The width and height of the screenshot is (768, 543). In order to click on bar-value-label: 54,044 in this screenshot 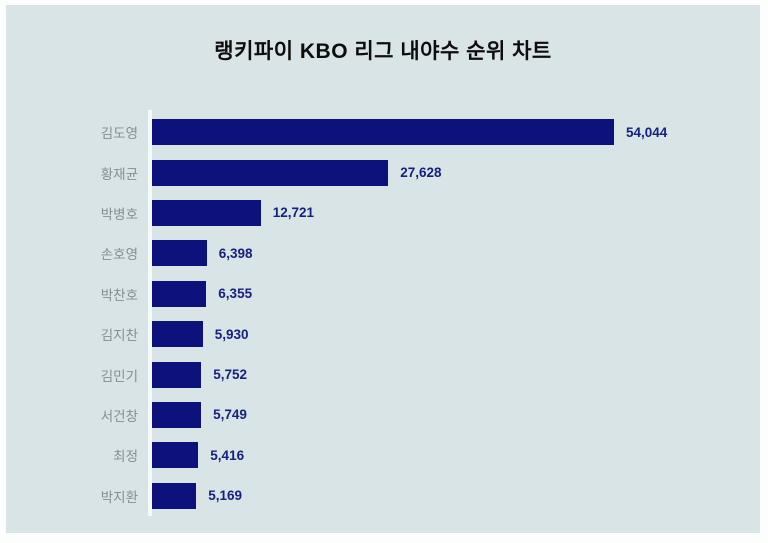, I will do `click(647, 132)`.